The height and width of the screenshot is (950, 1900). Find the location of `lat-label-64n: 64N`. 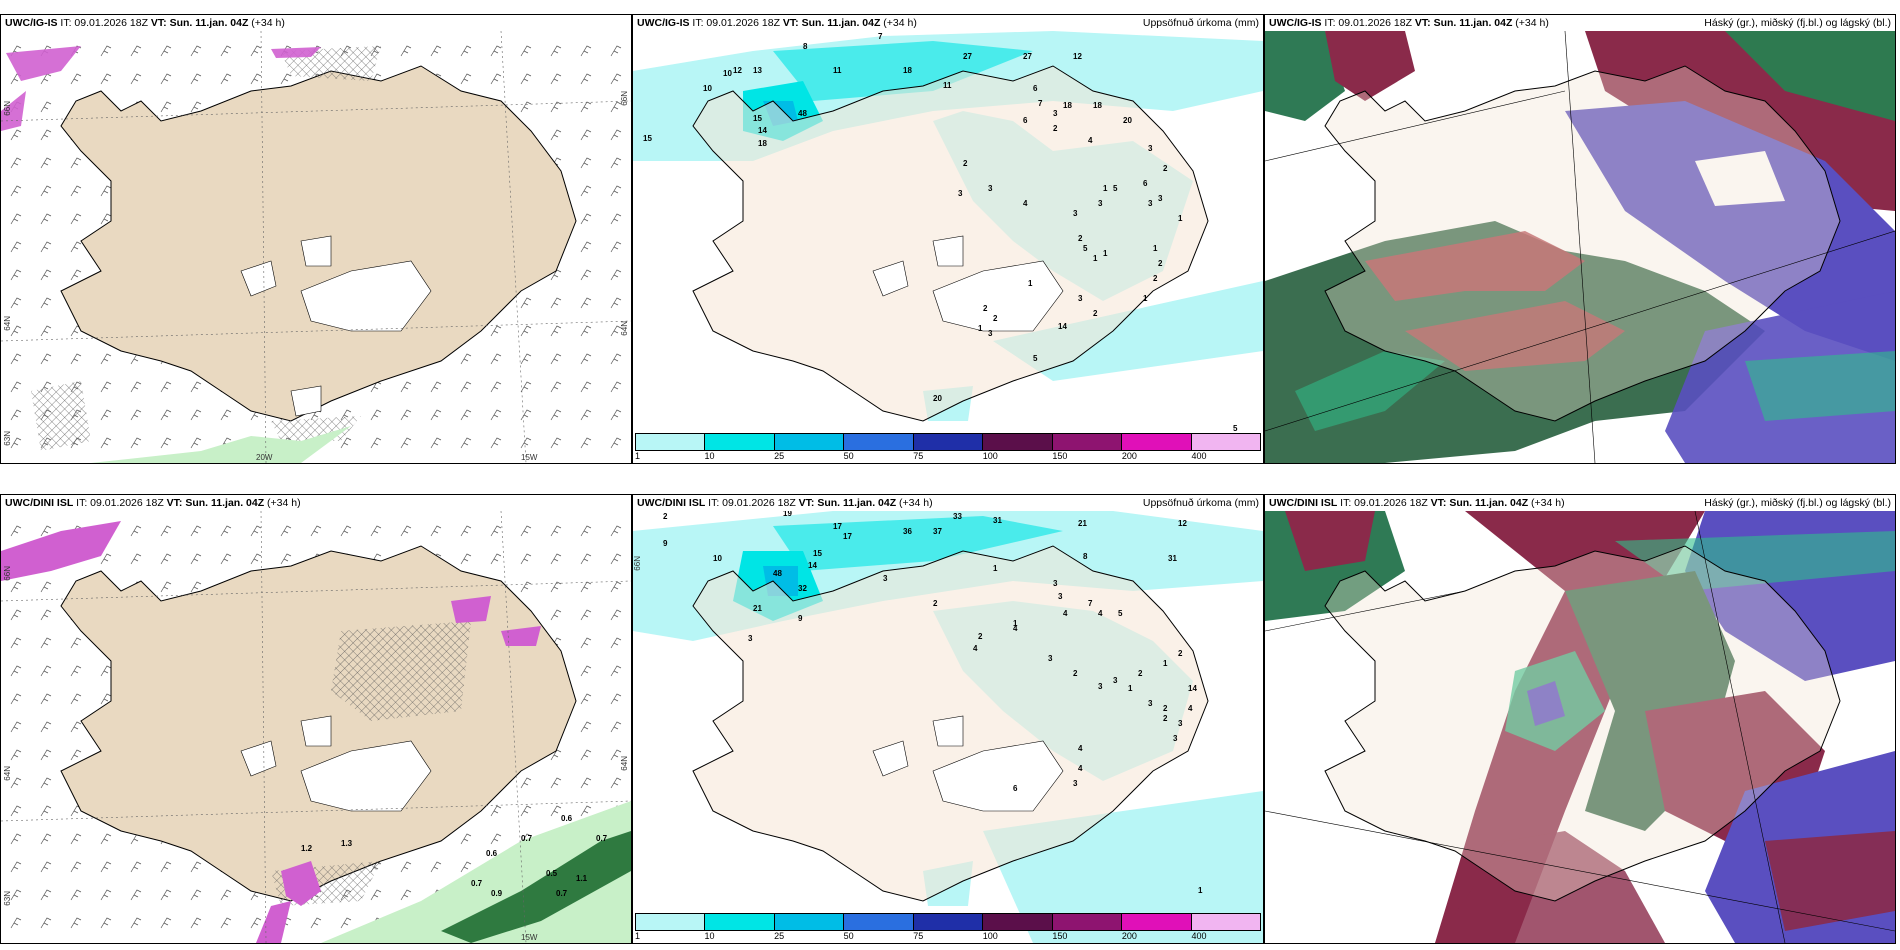

lat-label-64n: 64N is located at coordinates (7, 773).